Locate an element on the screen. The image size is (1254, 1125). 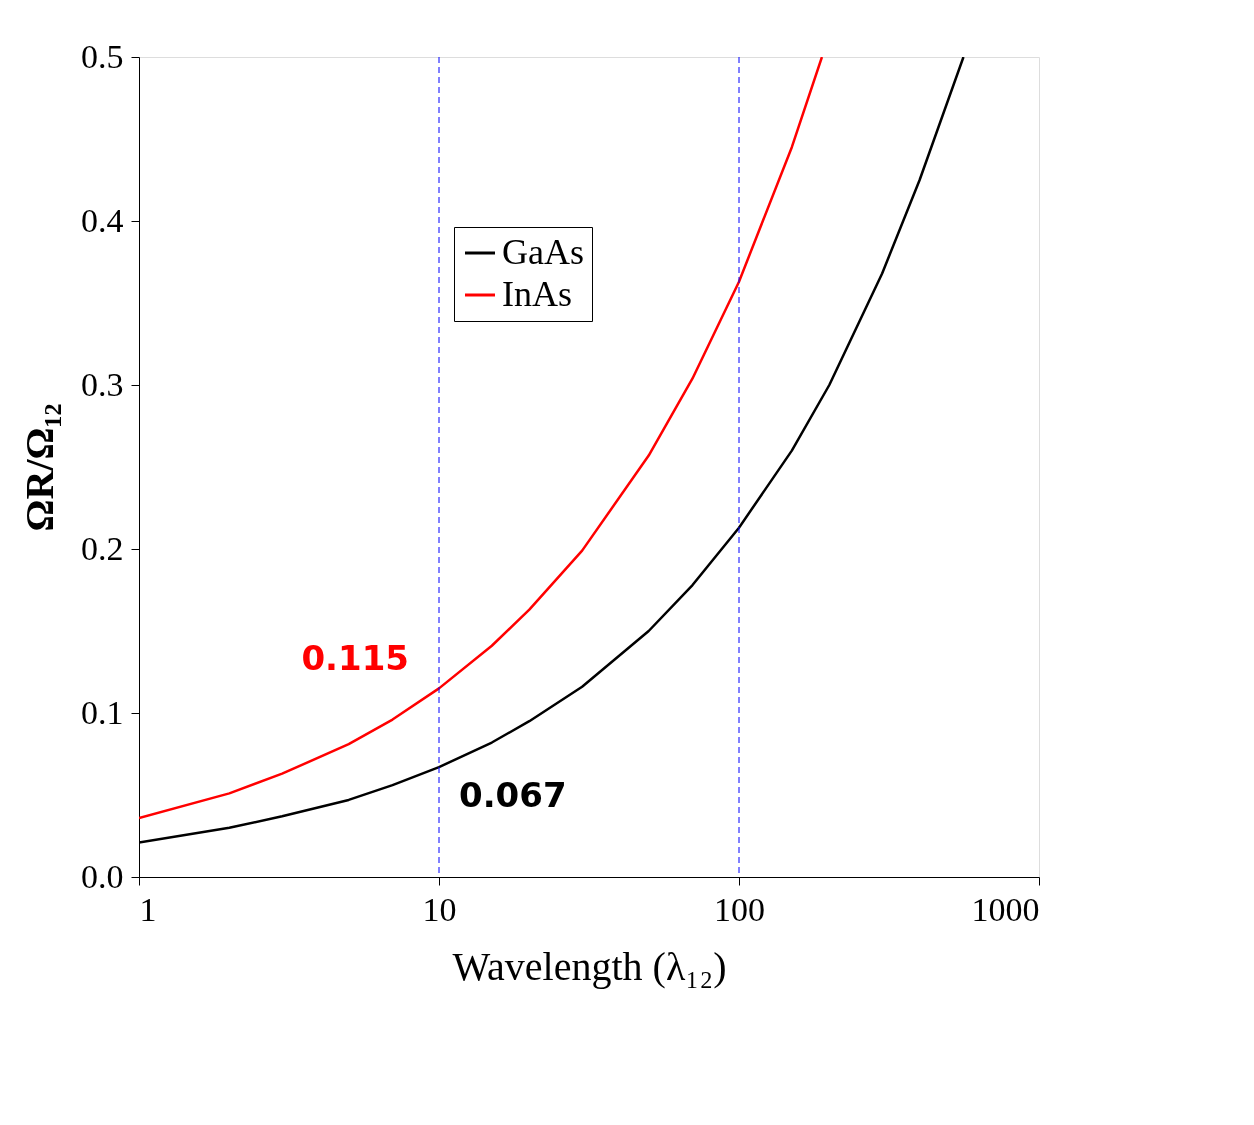
x-tick-label: 100 is located at coordinates (739, 909).